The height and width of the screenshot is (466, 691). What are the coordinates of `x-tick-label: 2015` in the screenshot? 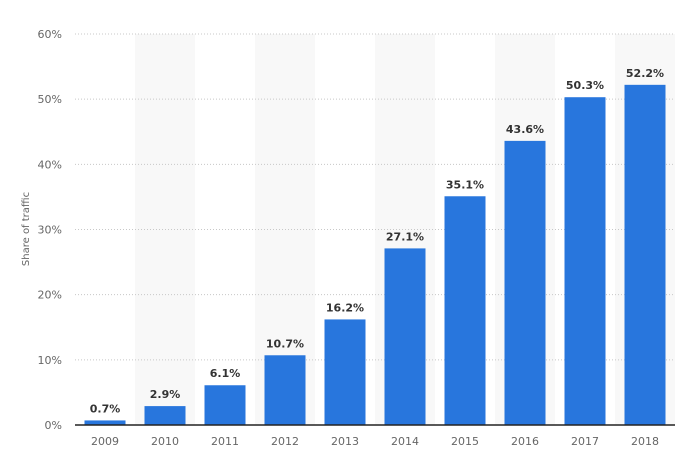 It's located at (465, 441).